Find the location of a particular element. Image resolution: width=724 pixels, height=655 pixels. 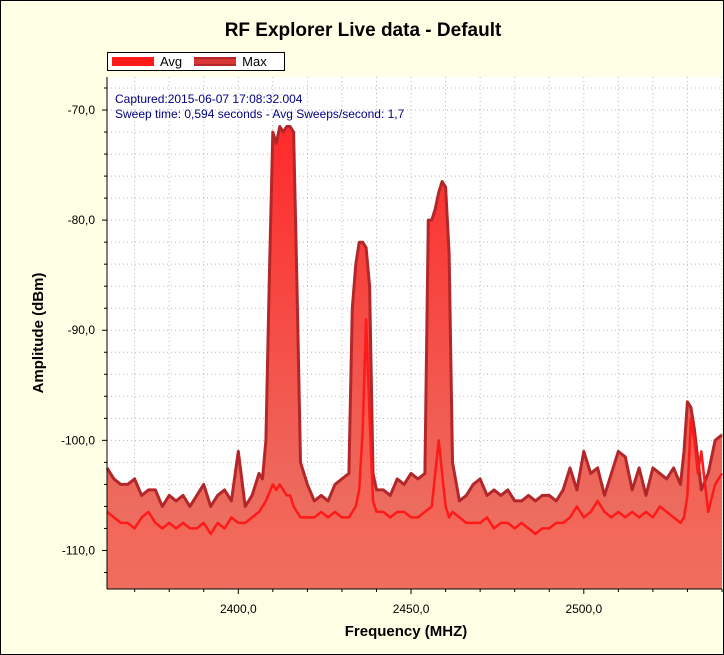

x-axis-label: Frequency (MHZ) is located at coordinates (406, 631).